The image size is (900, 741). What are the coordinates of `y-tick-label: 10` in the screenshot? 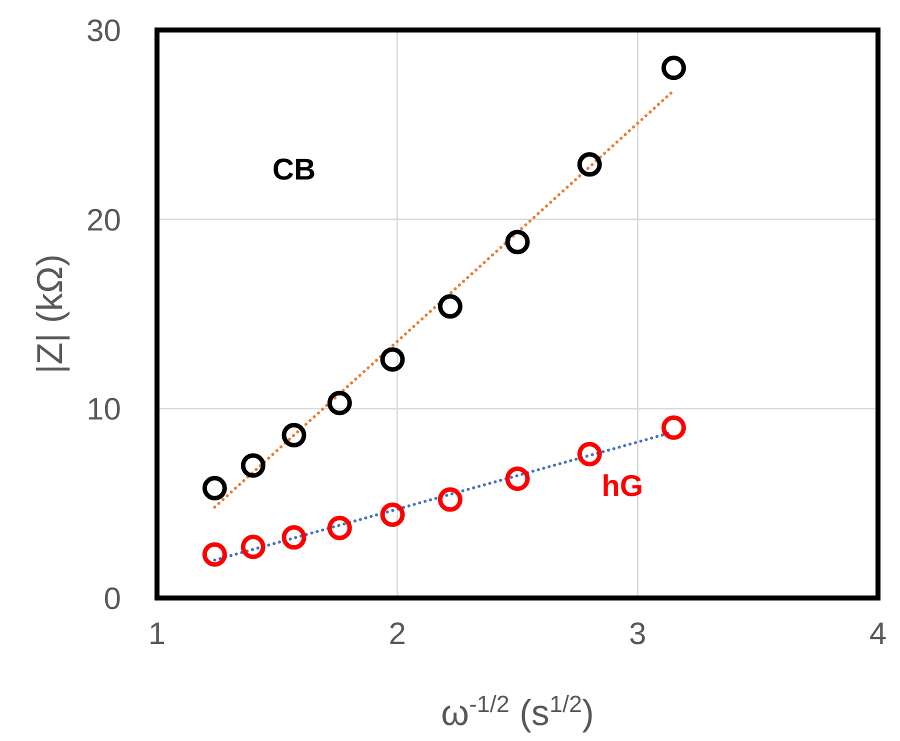 It's located at (103, 409).